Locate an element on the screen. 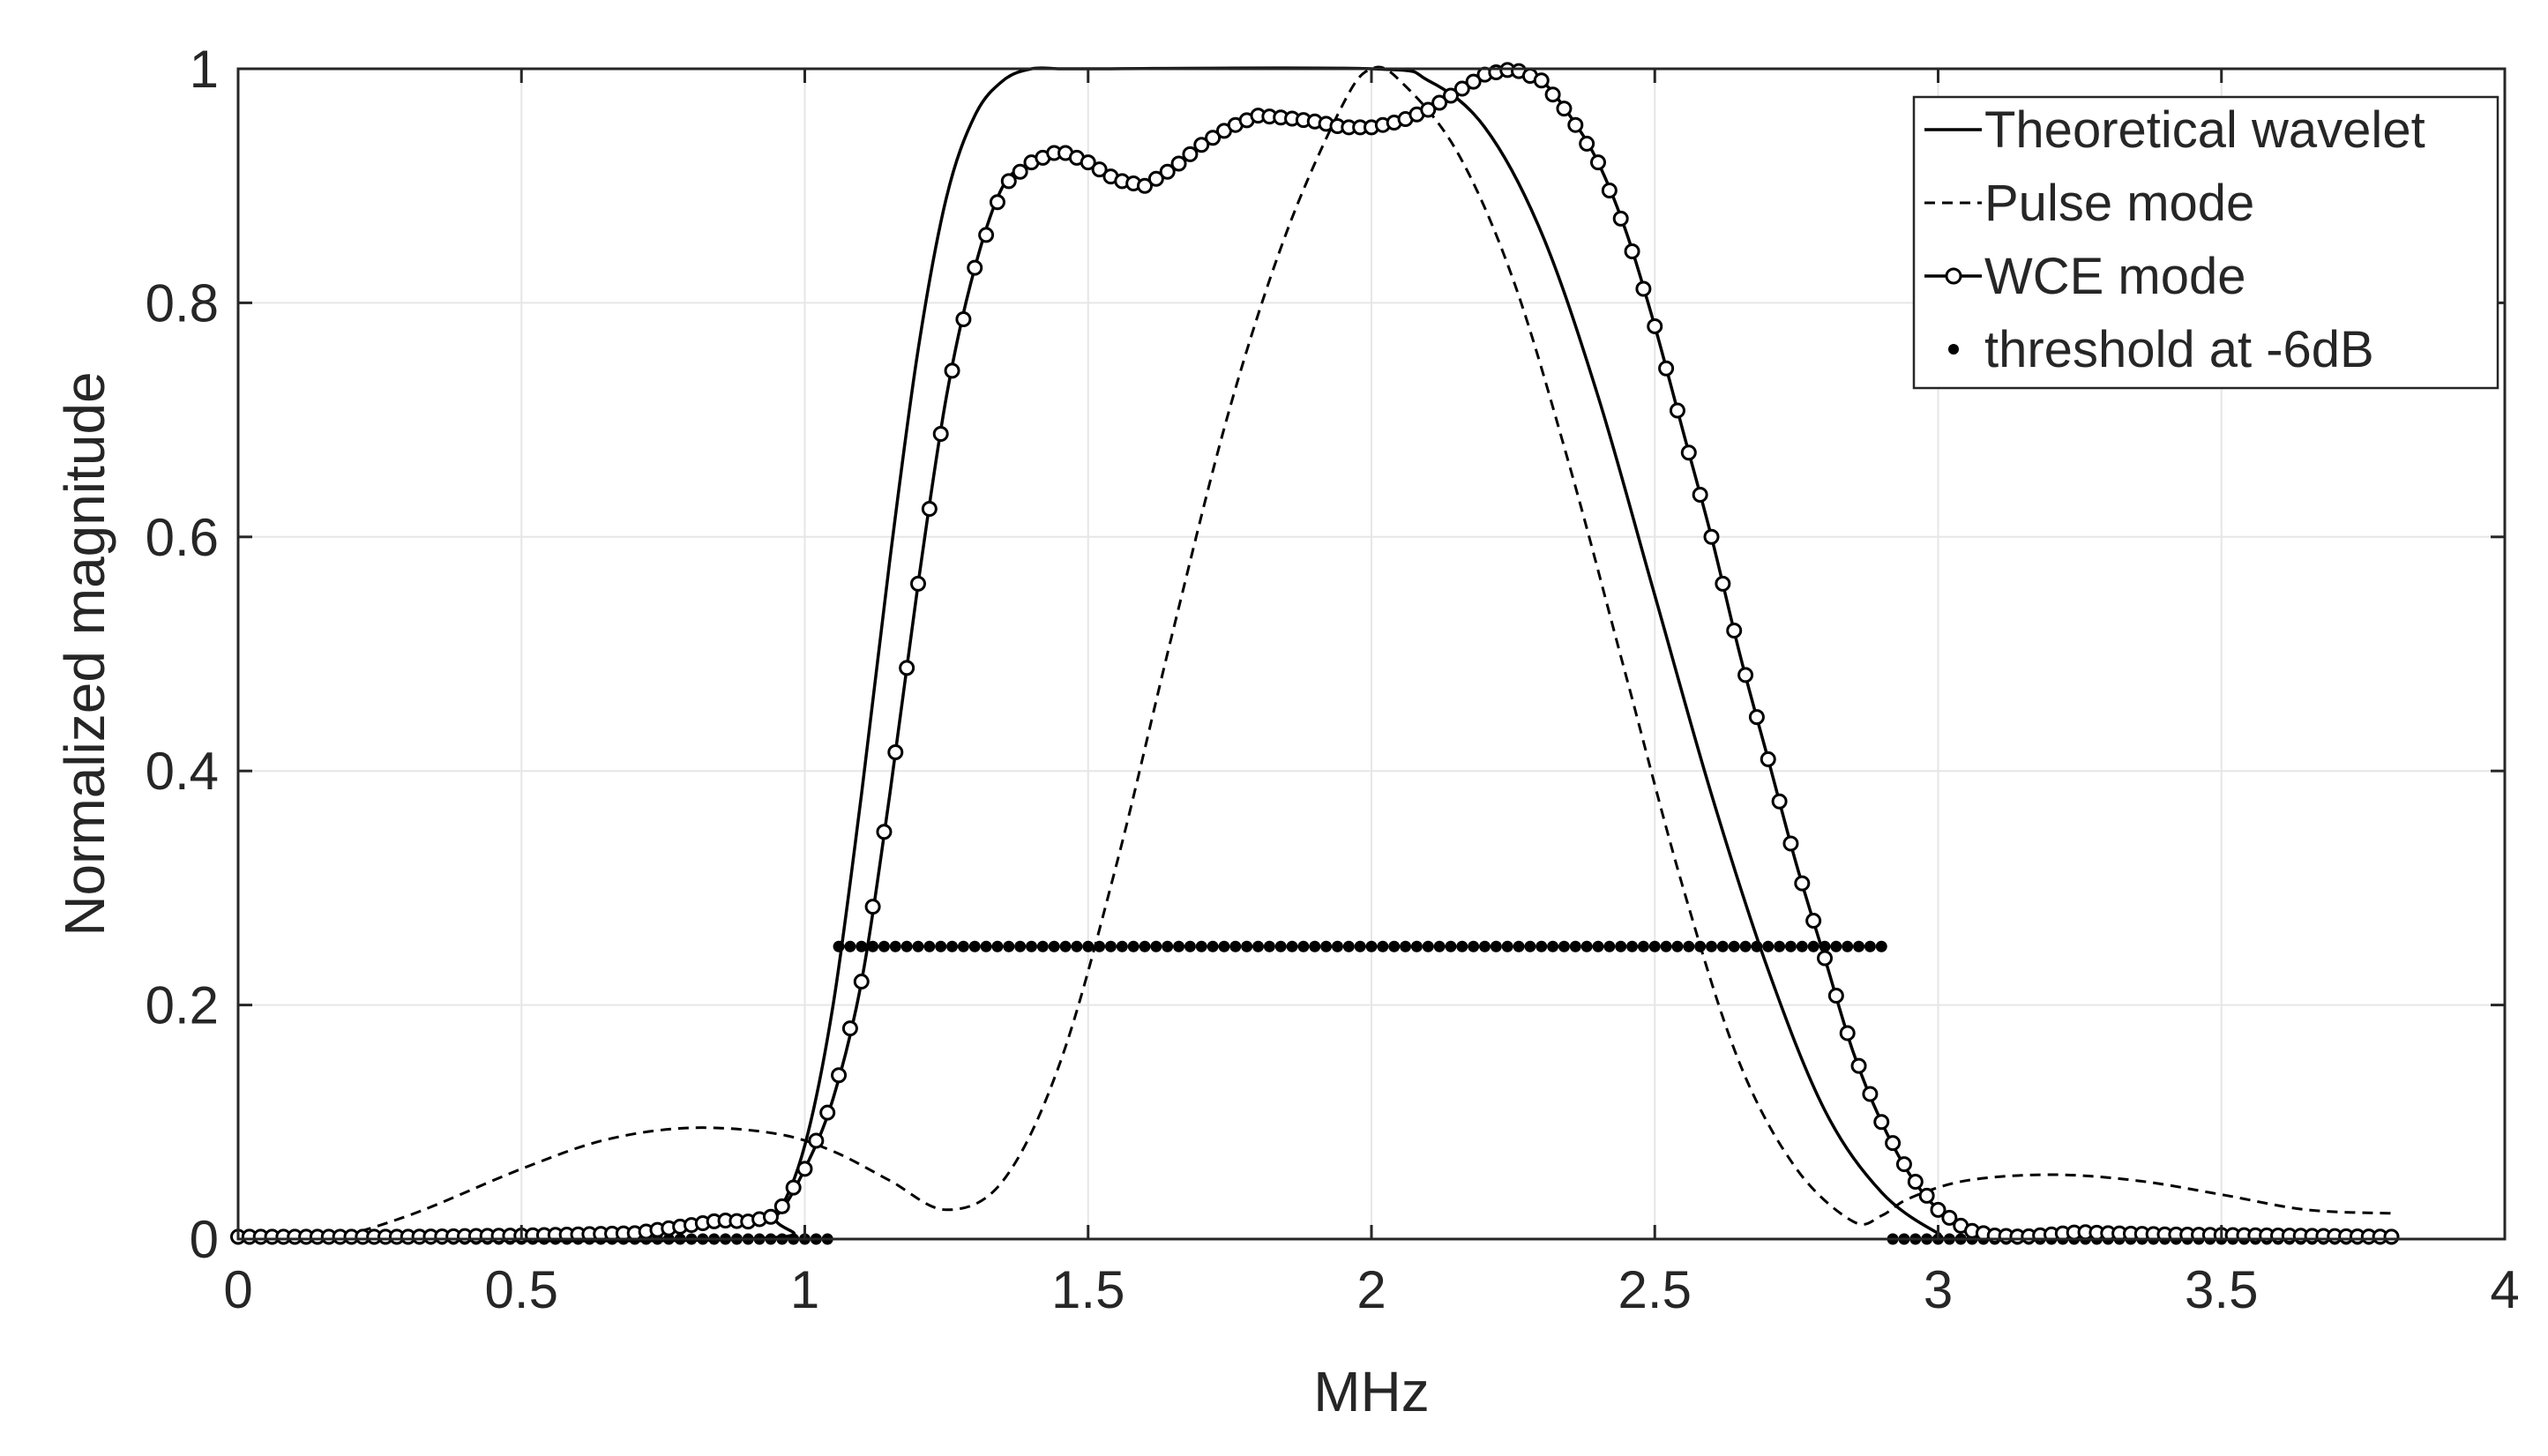  legend-entry-wce-mode: WCE mode is located at coordinates (2085, 276).